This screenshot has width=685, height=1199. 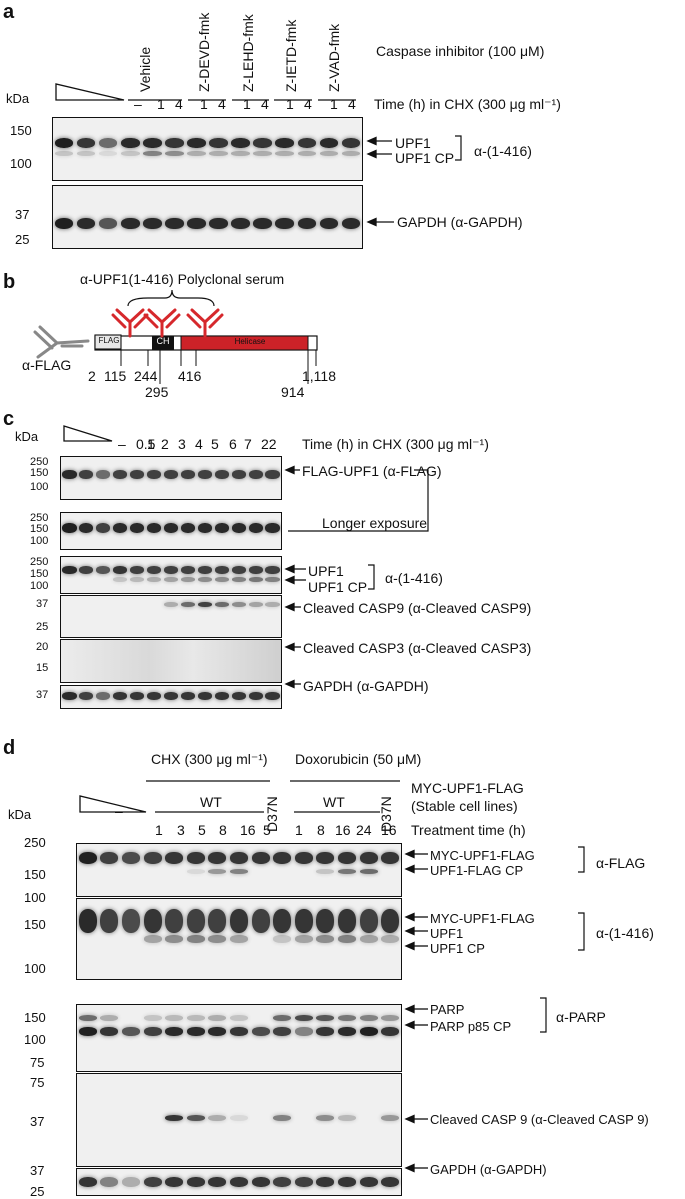 What do you see at coordinates (171, 575) in the screenshot?
I see `blot-c-upf1` at bounding box center [171, 575].